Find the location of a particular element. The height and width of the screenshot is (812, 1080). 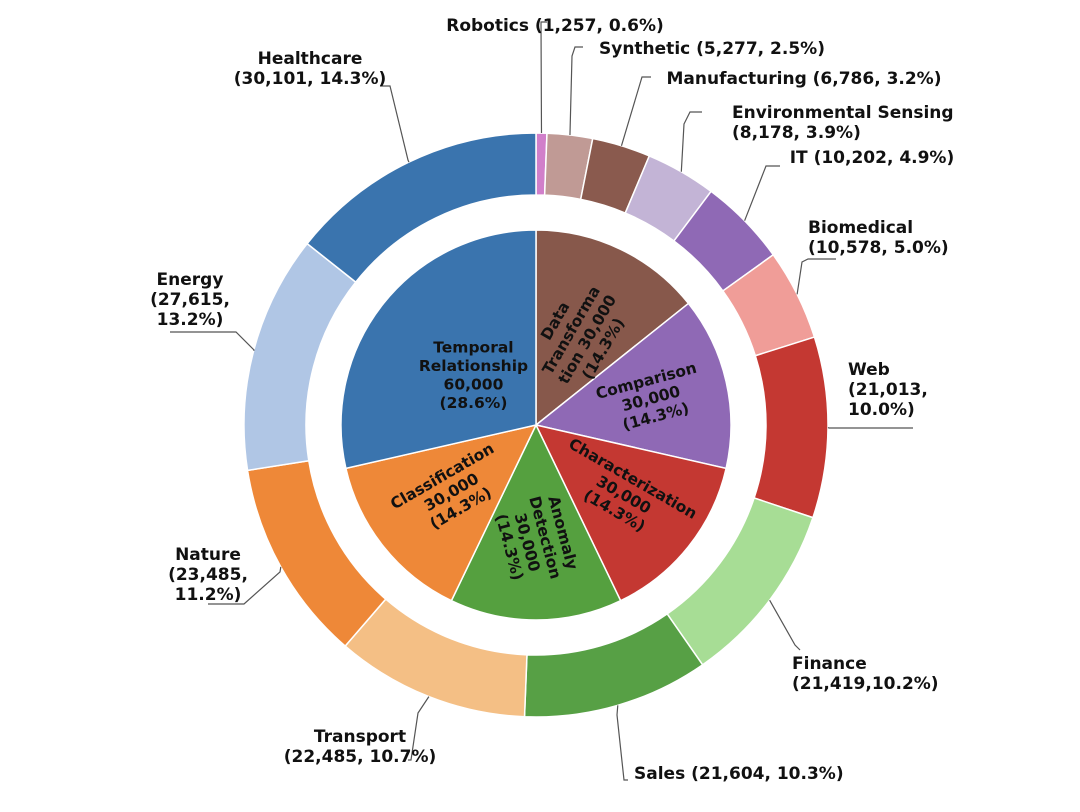

outer-slice-web is located at coordinates (791, 427).